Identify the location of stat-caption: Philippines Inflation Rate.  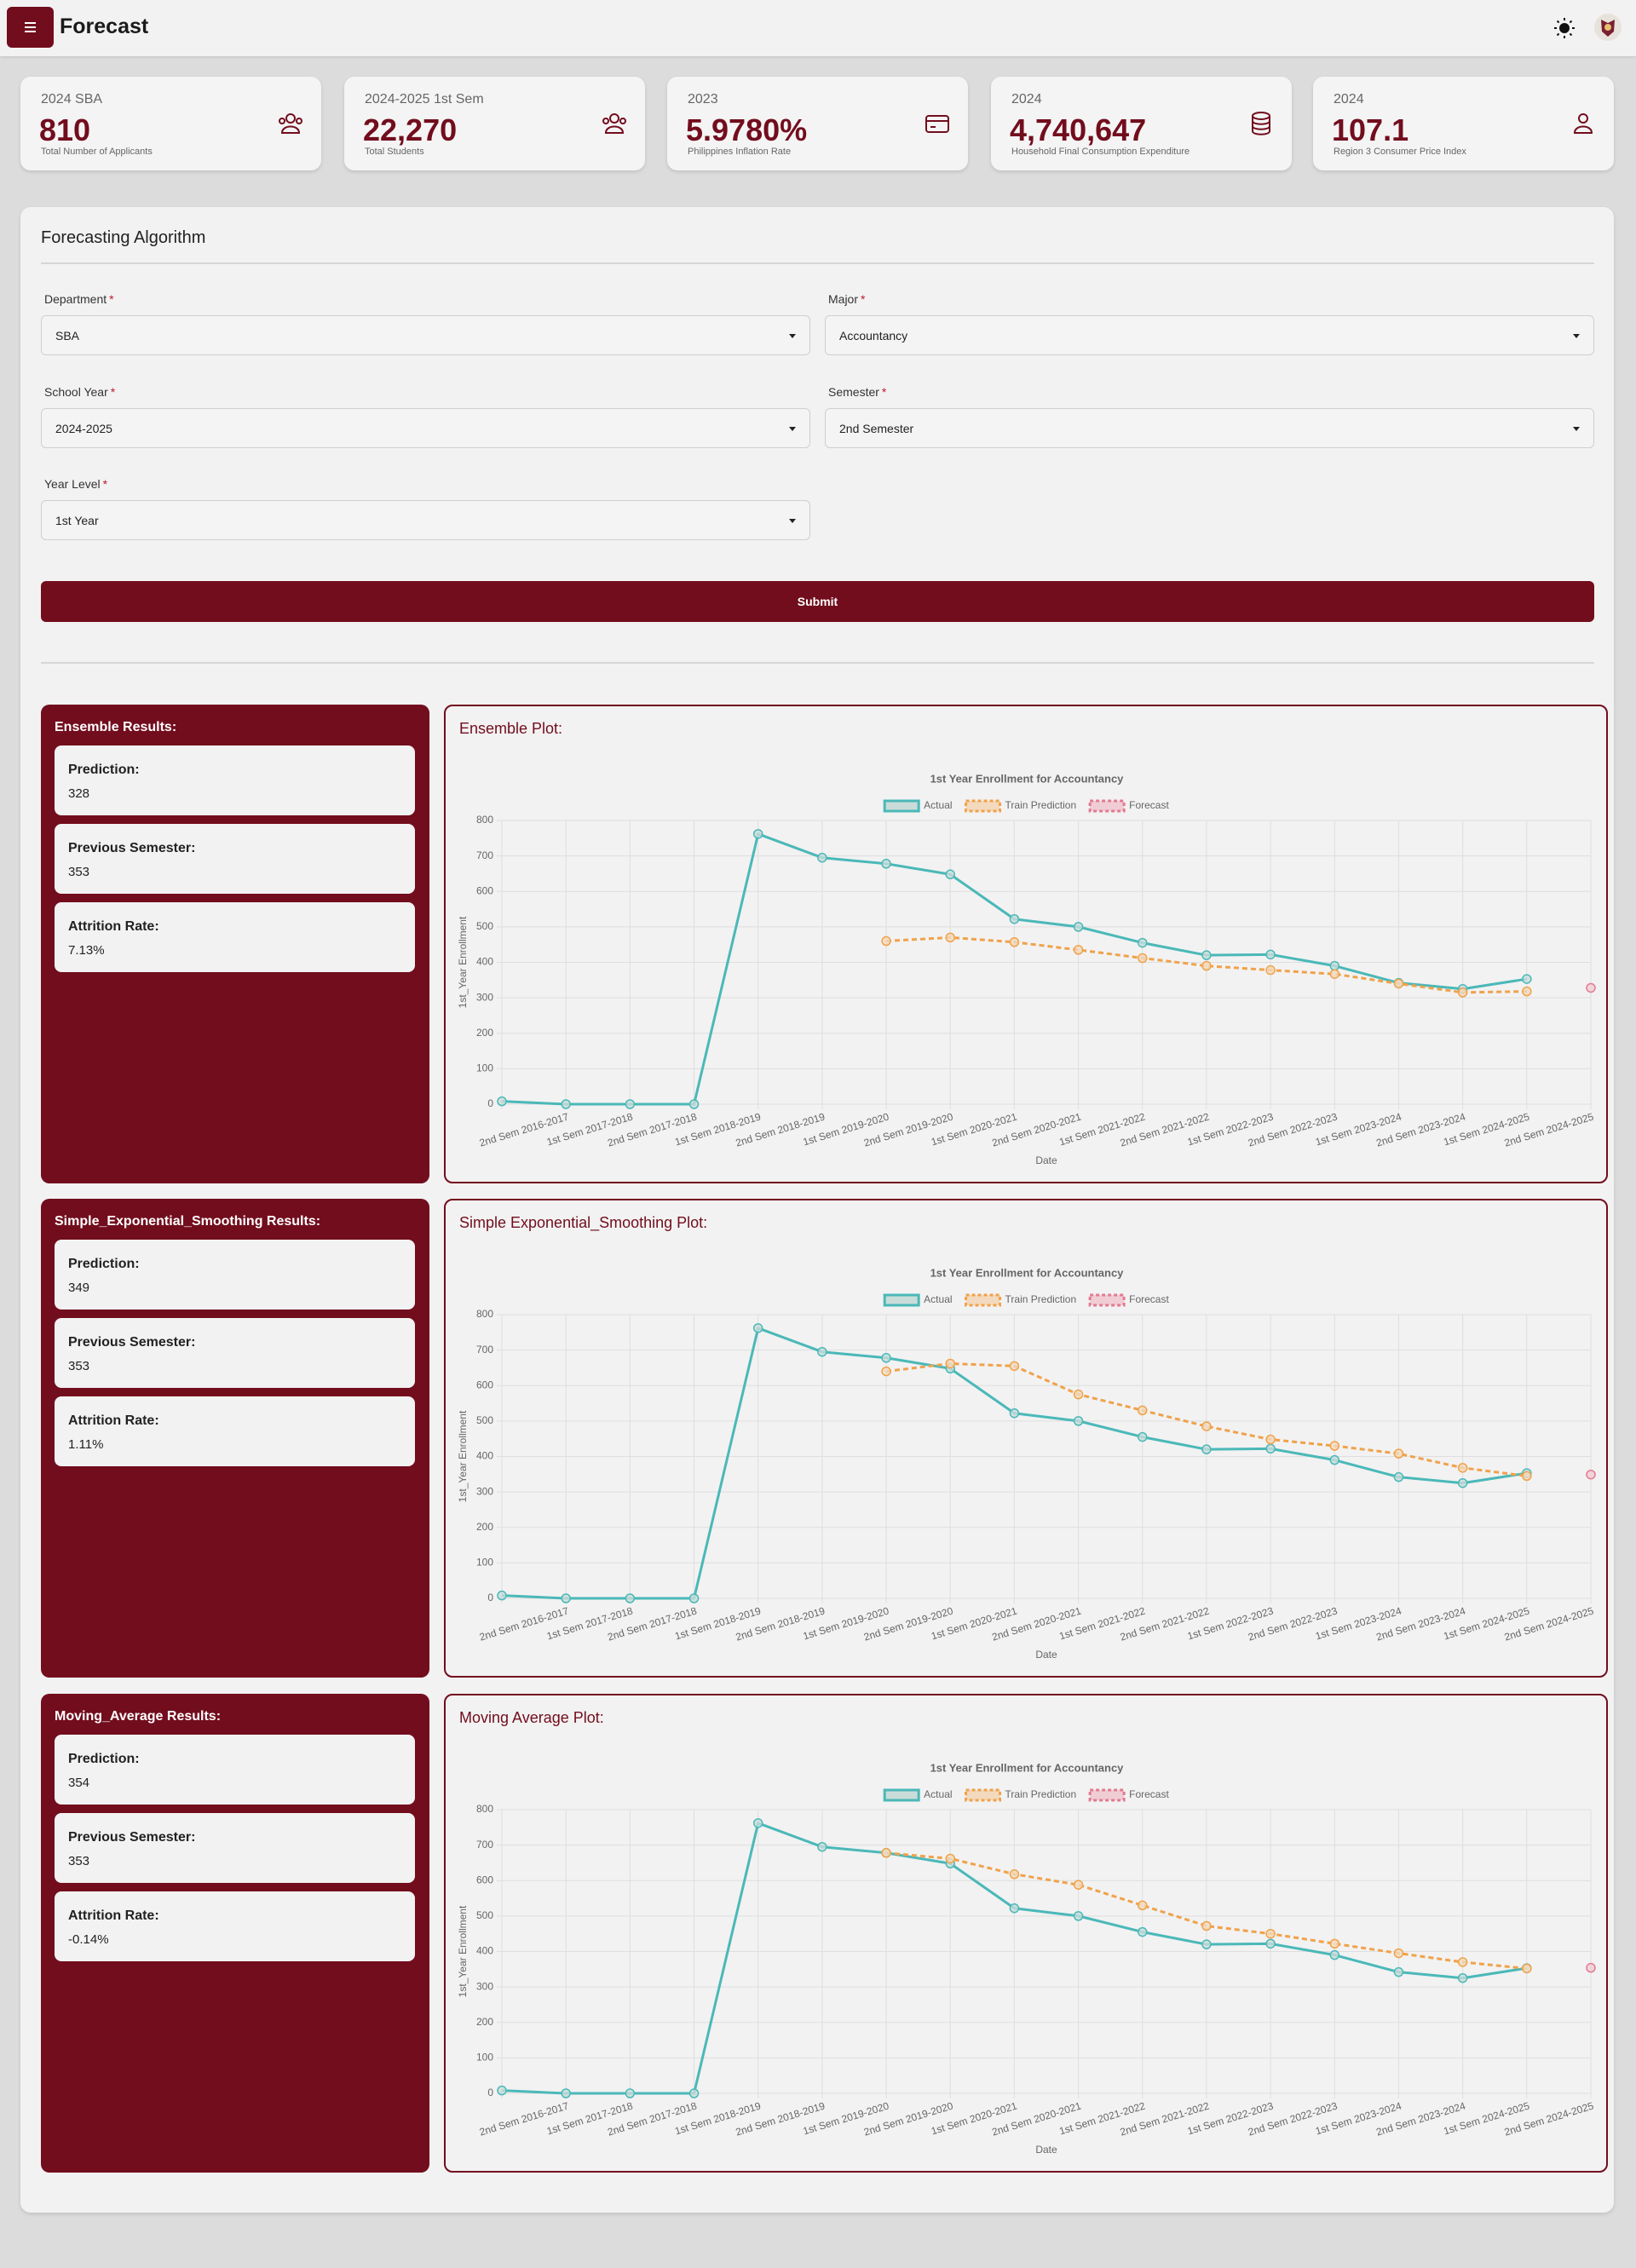
(740, 152).